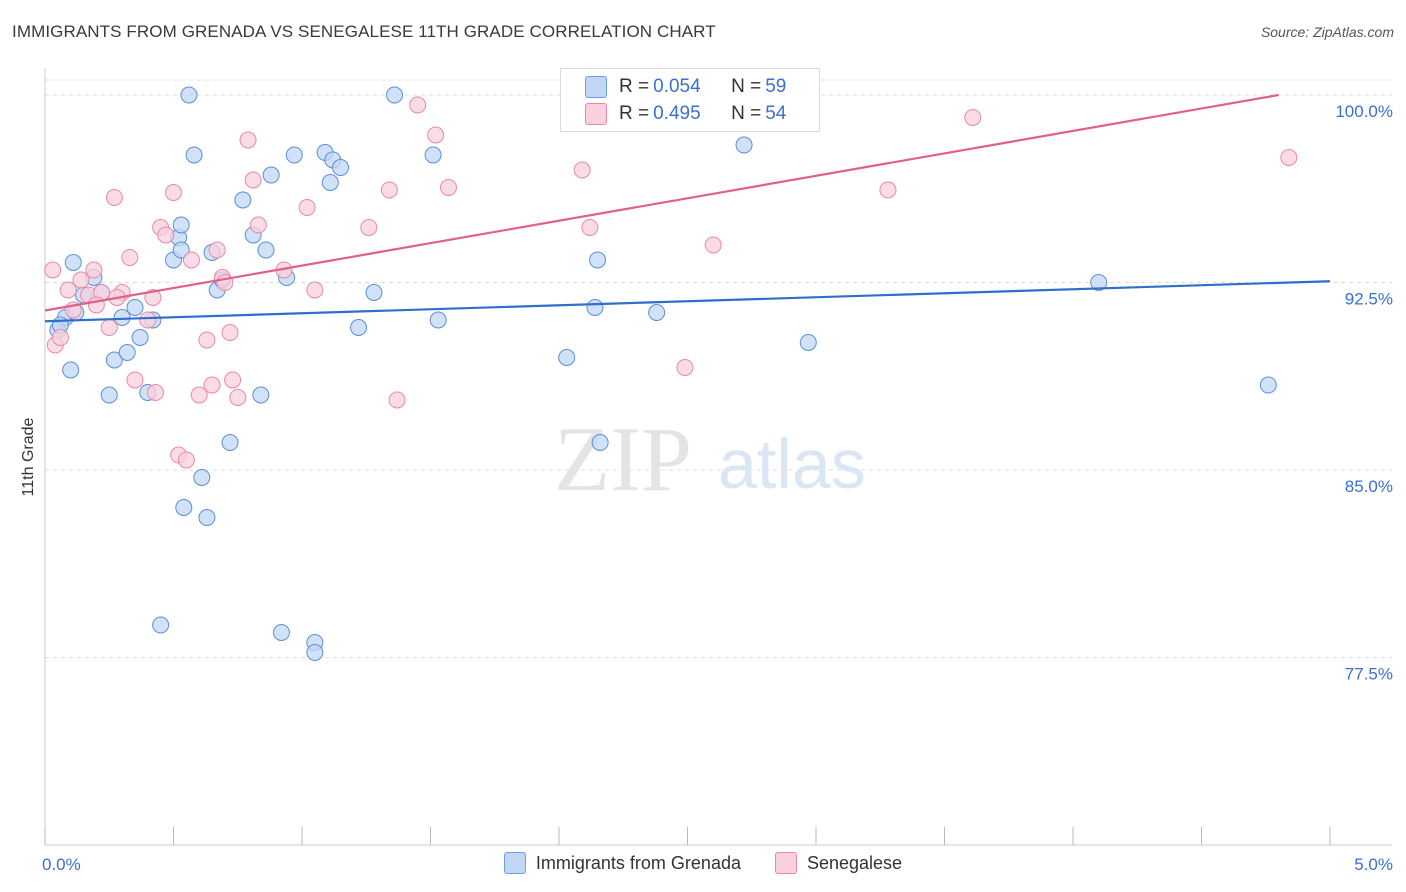  Describe the element at coordinates (1369, 674) in the screenshot. I see `y-tick-label-0: 77.5%` at that location.